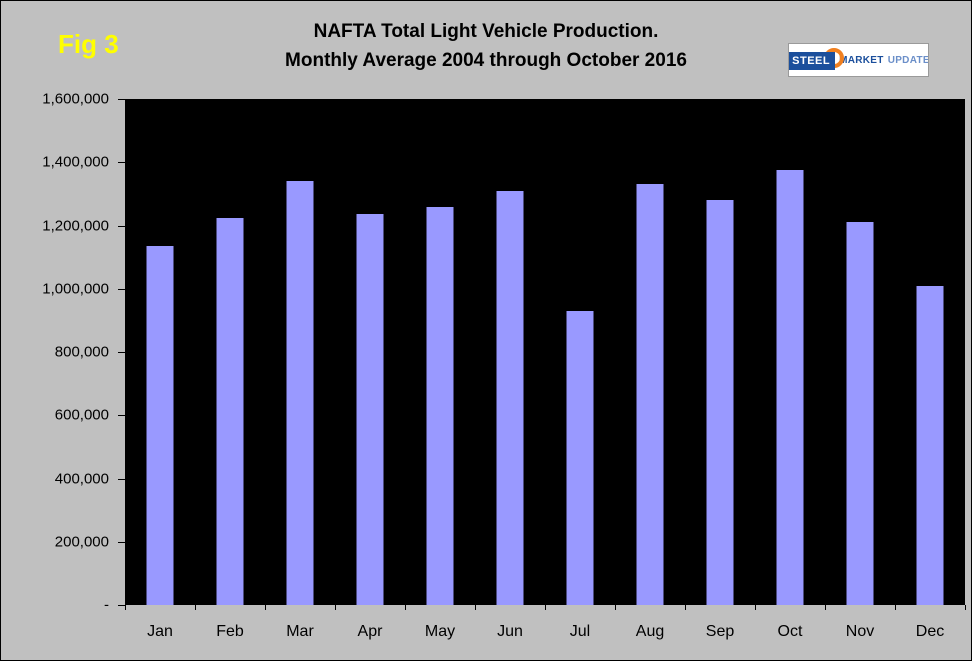 Image resolution: width=972 pixels, height=661 pixels. I want to click on bar-feb, so click(230, 411).